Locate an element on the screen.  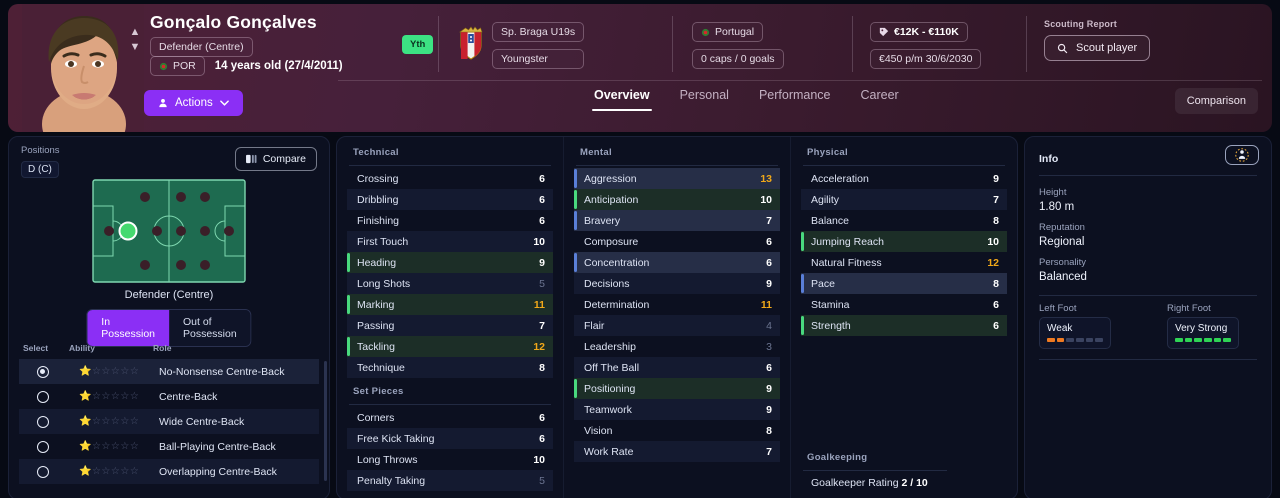
attribute-value: 11 is located at coordinates (766, 304).